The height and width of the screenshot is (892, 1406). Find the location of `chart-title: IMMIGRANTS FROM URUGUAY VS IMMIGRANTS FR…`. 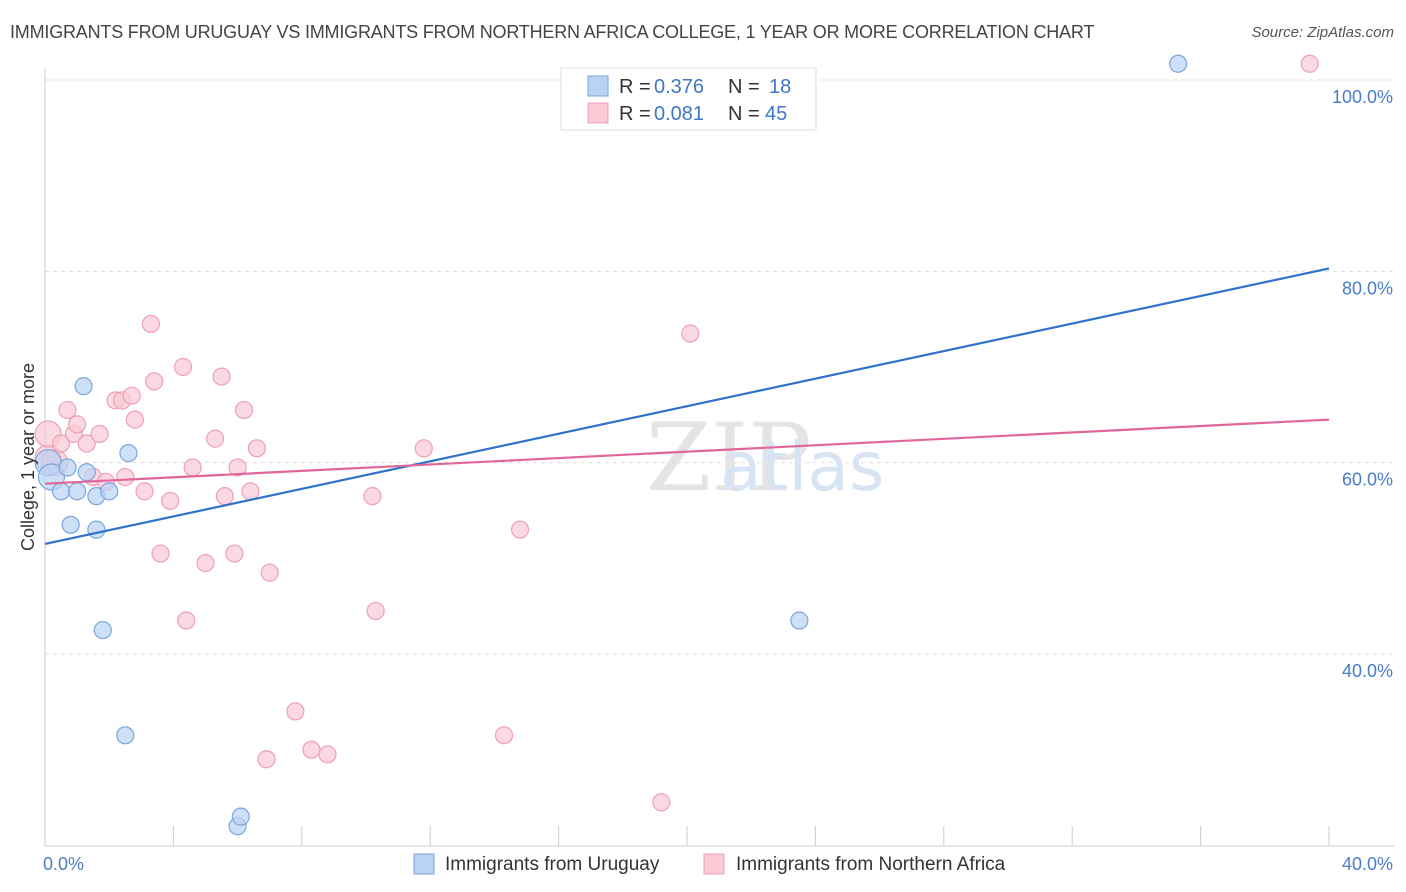

chart-title: IMMIGRANTS FROM URUGUAY VS IMMIGRANTS FR… is located at coordinates (552, 32).